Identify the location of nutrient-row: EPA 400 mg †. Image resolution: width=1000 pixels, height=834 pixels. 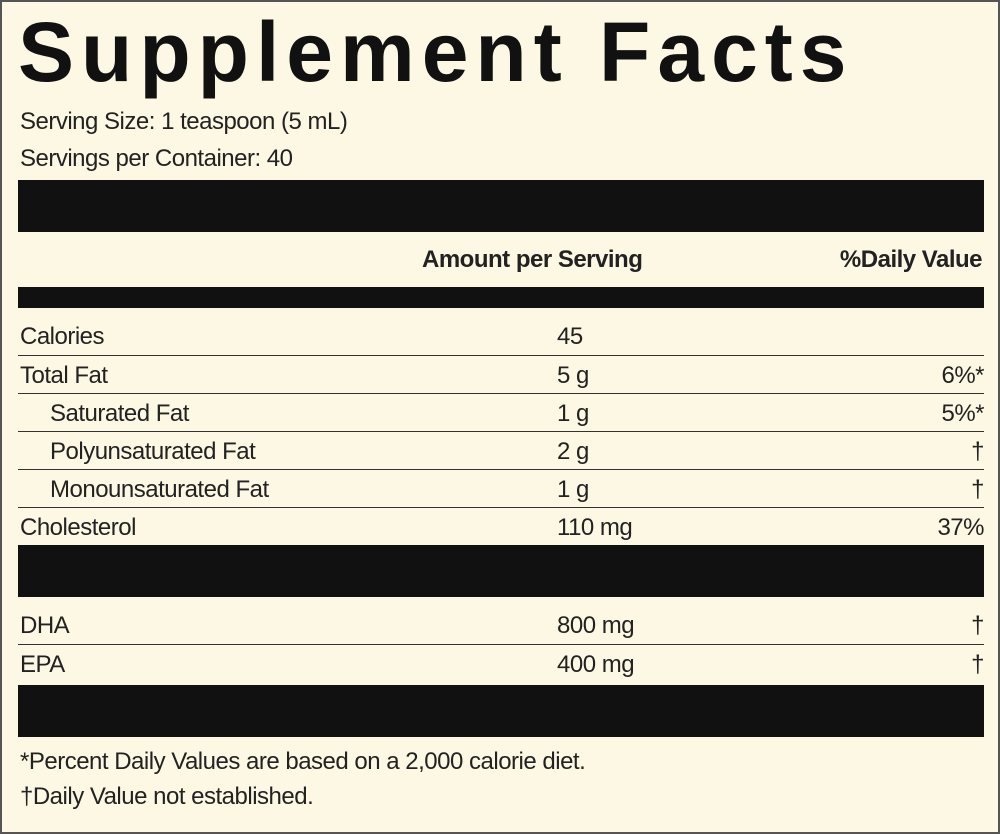
(501, 663).